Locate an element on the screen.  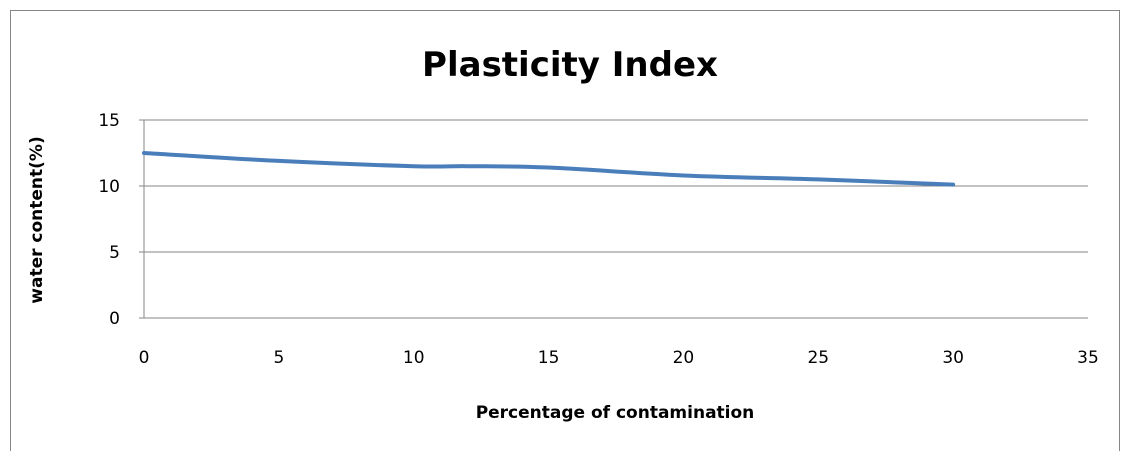
x-tick-label-15: 15 is located at coordinates (549, 358).